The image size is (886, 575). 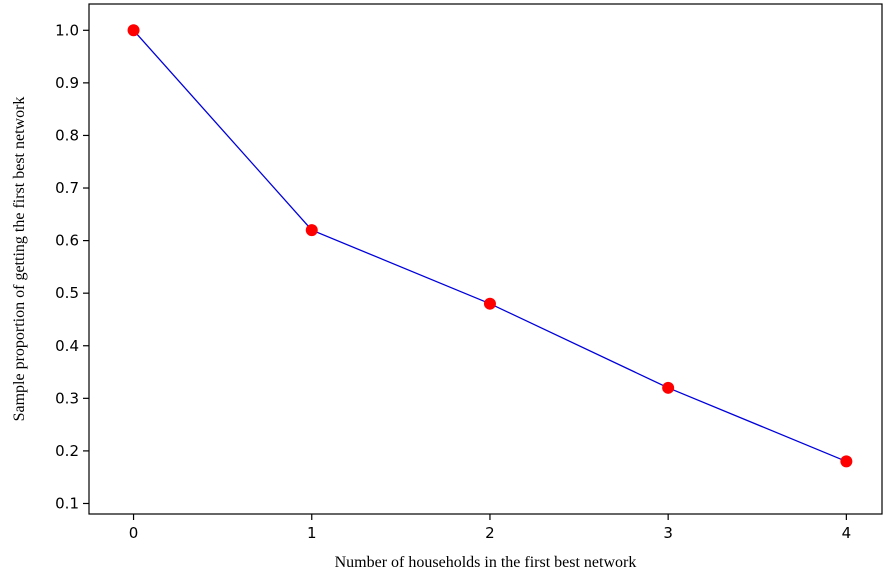 I want to click on y-tick-label: 0.4, so click(x=67, y=346).